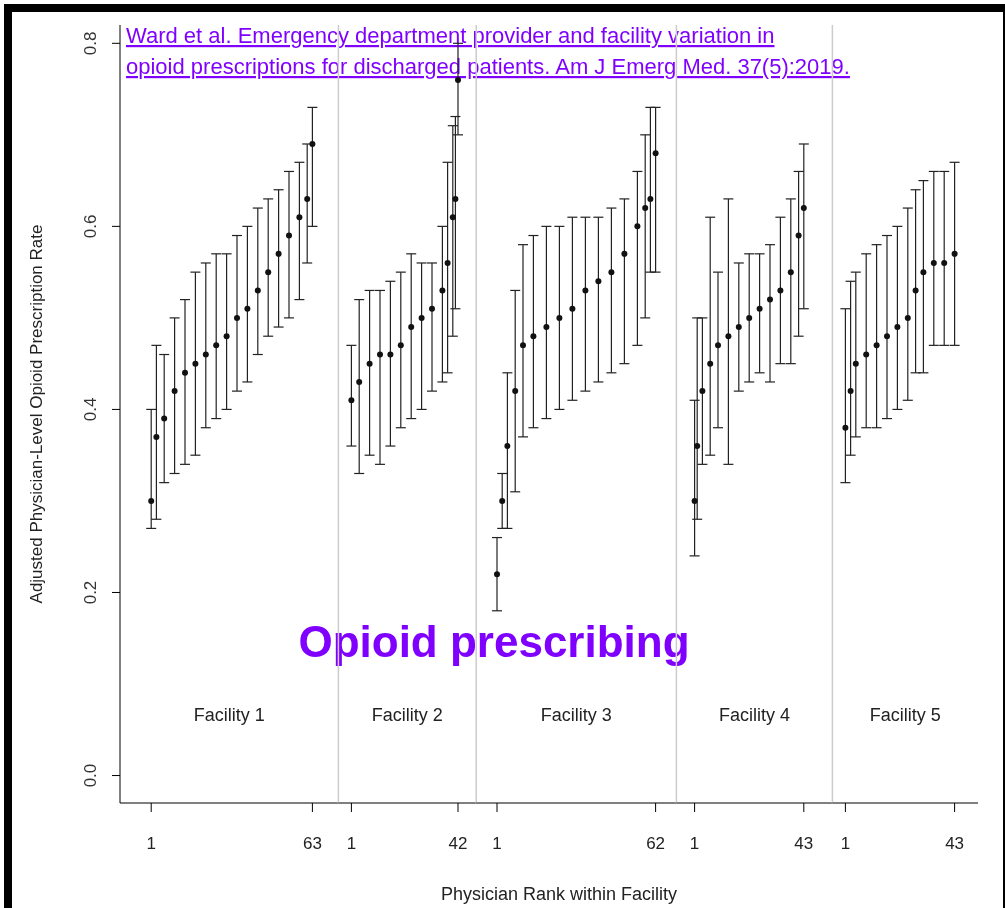 Image resolution: width=1005 pixels, height=908 pixels. Describe the element at coordinates (656, 843) in the screenshot. I see `x-tick-label: 62` at that location.